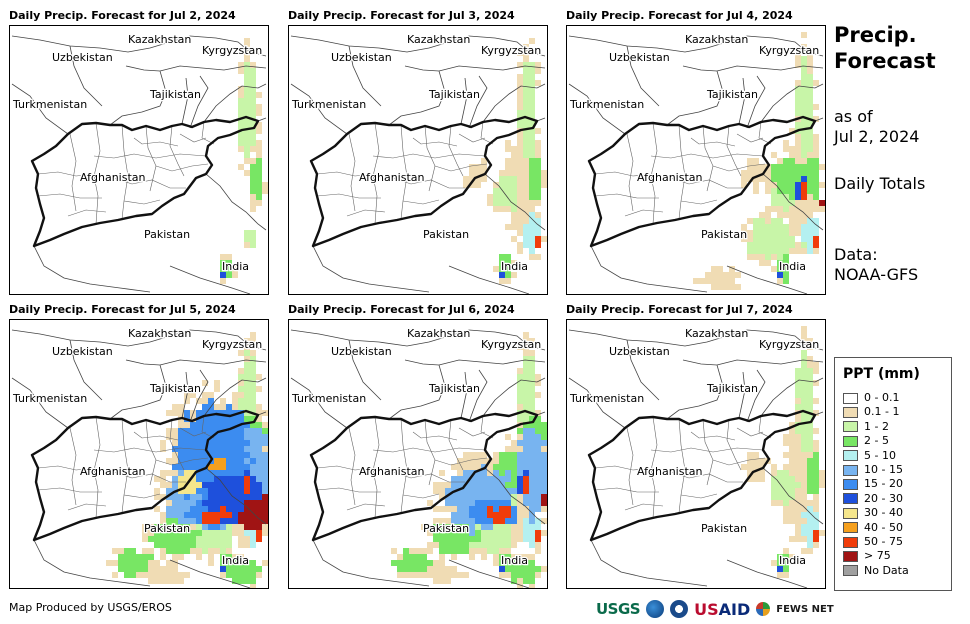 This screenshot has width=970, height=624. What do you see at coordinates (877, 556) in the screenshot?
I see `legend-label: > 75` at bounding box center [877, 556].